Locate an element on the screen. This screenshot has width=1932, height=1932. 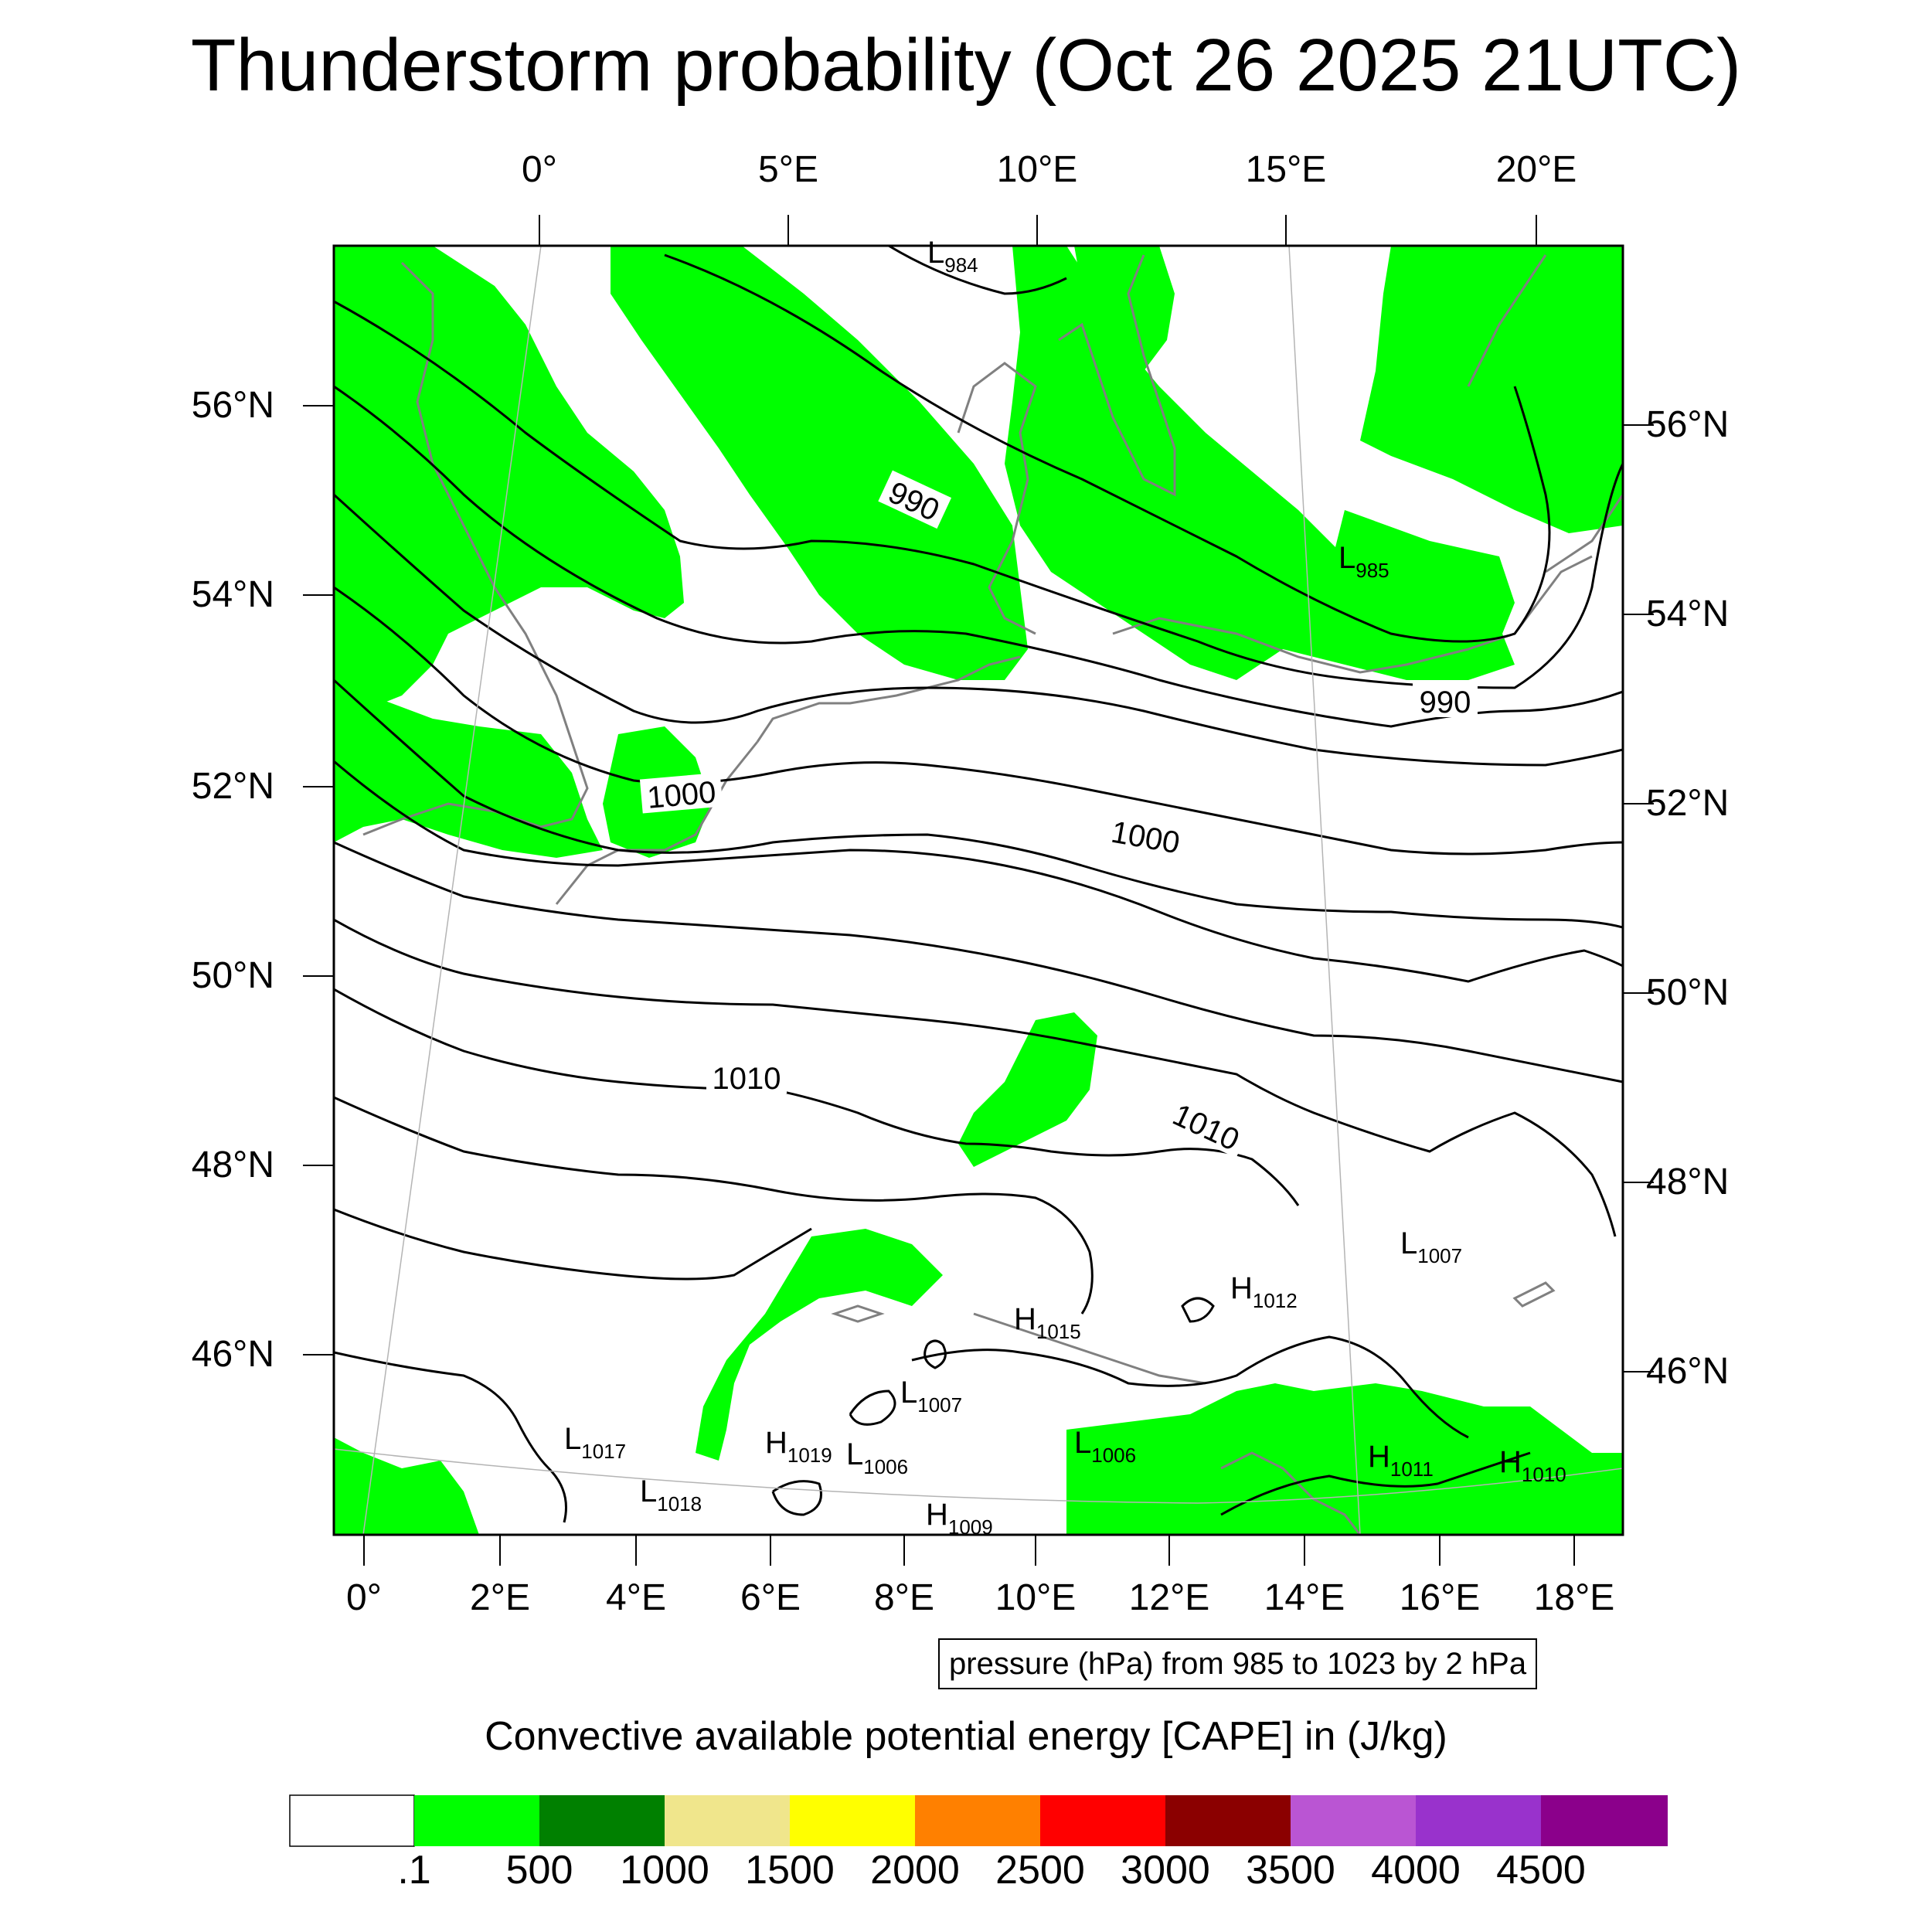
colorbar-label: 500 is located at coordinates (539, 1870).